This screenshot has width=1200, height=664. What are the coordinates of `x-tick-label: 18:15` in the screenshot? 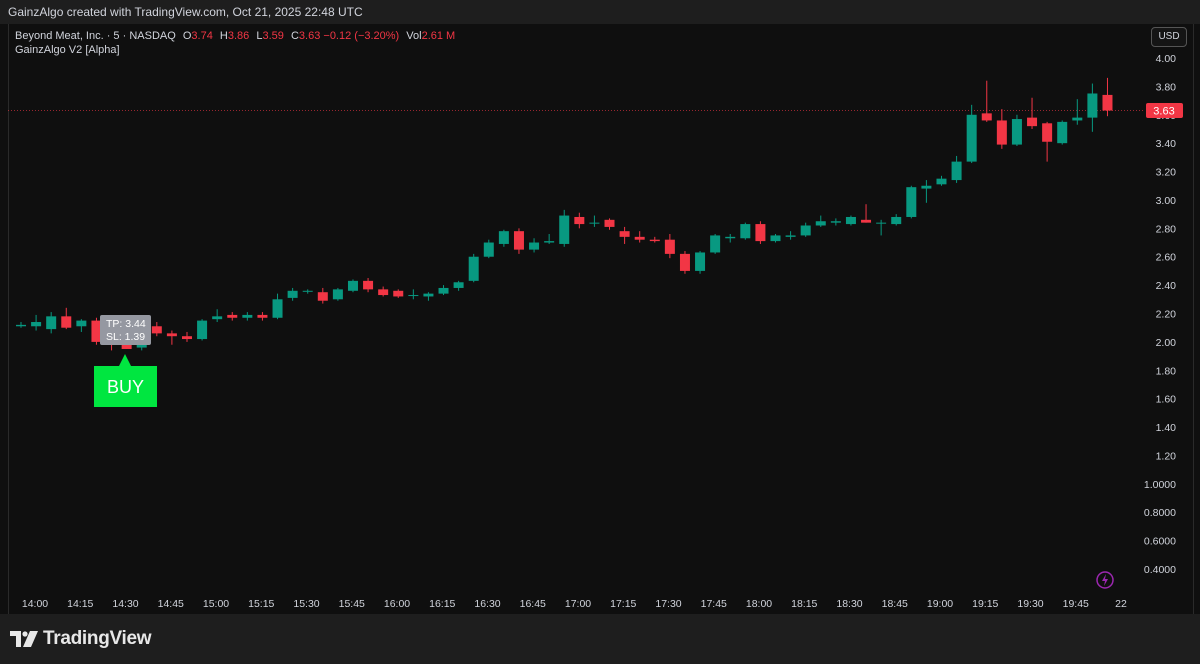 It's located at (804, 604).